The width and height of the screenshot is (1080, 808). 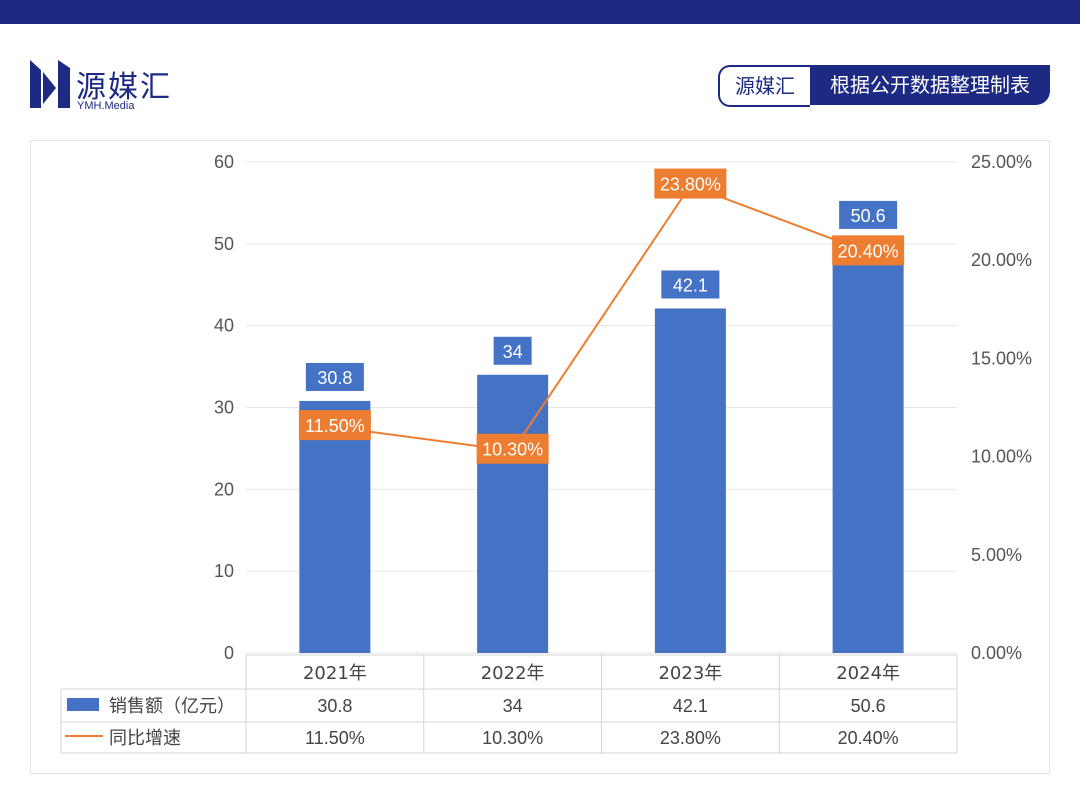 What do you see at coordinates (996, 653) in the screenshot?
I see `y-right-tick-label: 0.00%` at bounding box center [996, 653].